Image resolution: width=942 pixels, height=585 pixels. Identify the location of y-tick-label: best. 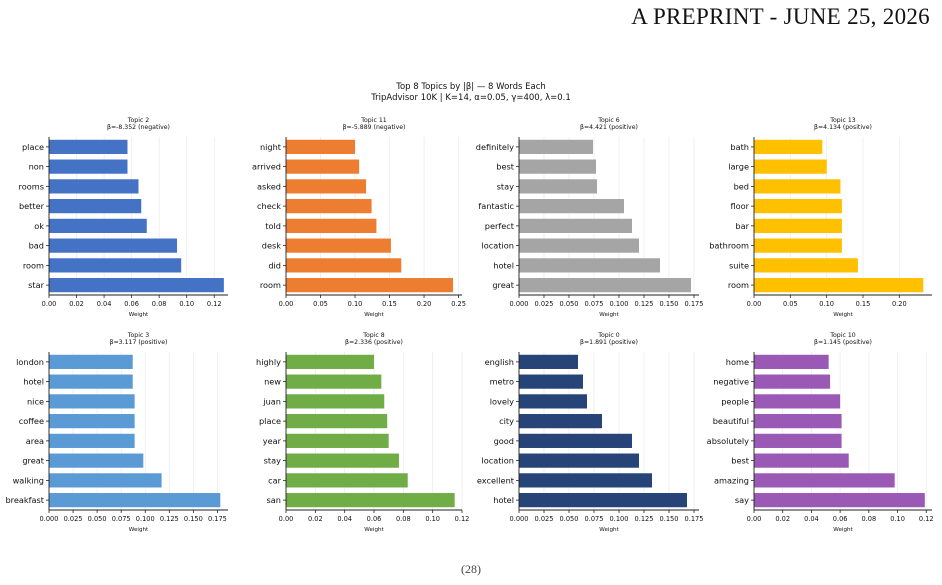
(740, 461).